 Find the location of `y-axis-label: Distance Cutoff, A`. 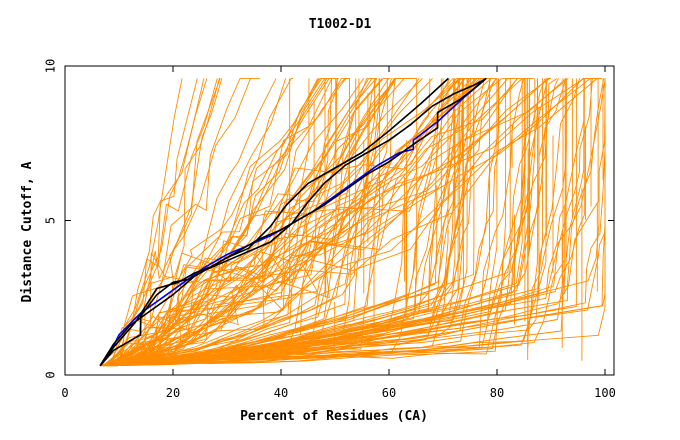

y-axis-label: Distance Cutoff, A is located at coordinates (27, 231).